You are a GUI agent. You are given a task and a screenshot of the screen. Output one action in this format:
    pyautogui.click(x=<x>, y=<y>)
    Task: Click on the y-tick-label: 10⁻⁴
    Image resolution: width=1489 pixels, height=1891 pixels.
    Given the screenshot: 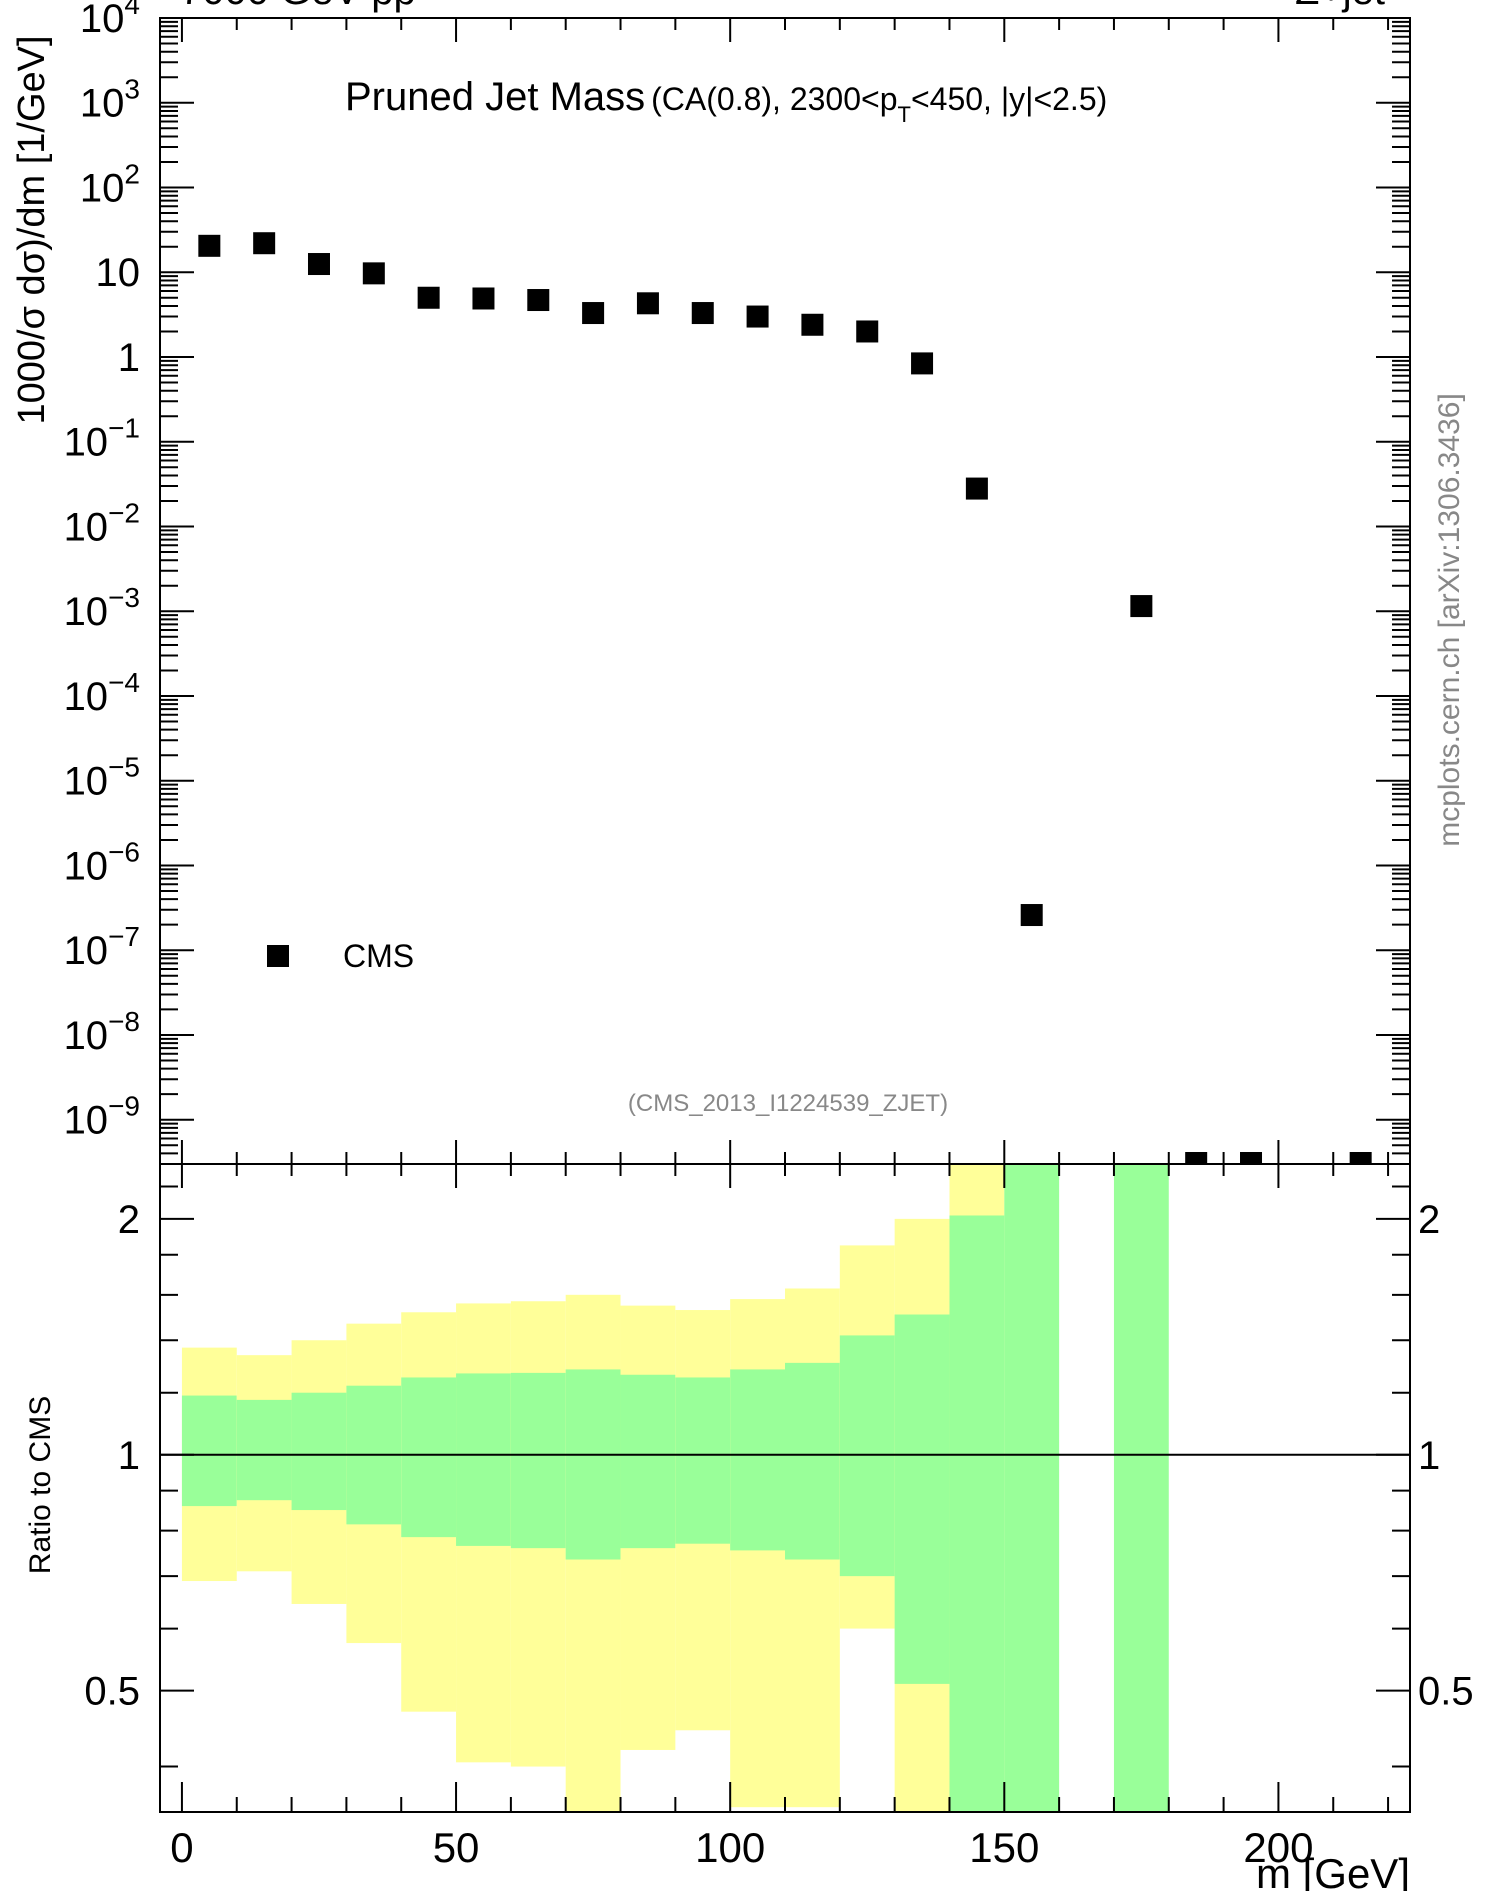 What is the action you would take?
    pyautogui.click(x=102, y=693)
    